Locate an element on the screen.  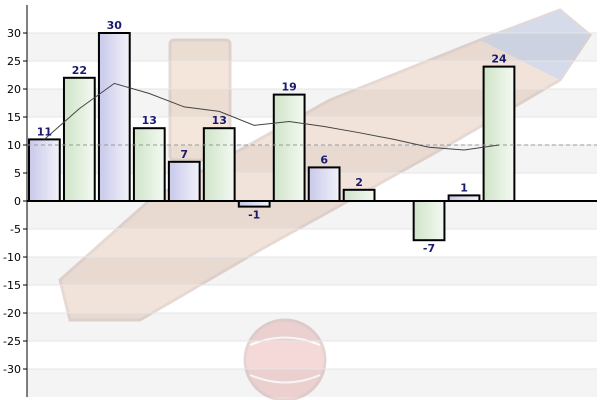
data-label: 7 is located at coordinates (184, 154).